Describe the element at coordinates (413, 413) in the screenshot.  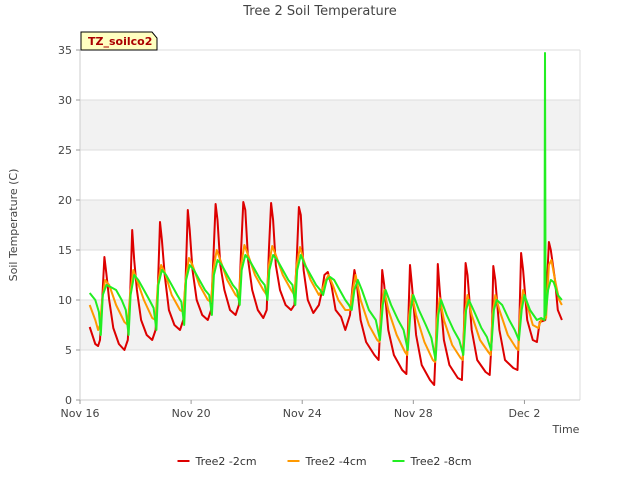
I see `x-tick-label-3: Nov 28` at that location.